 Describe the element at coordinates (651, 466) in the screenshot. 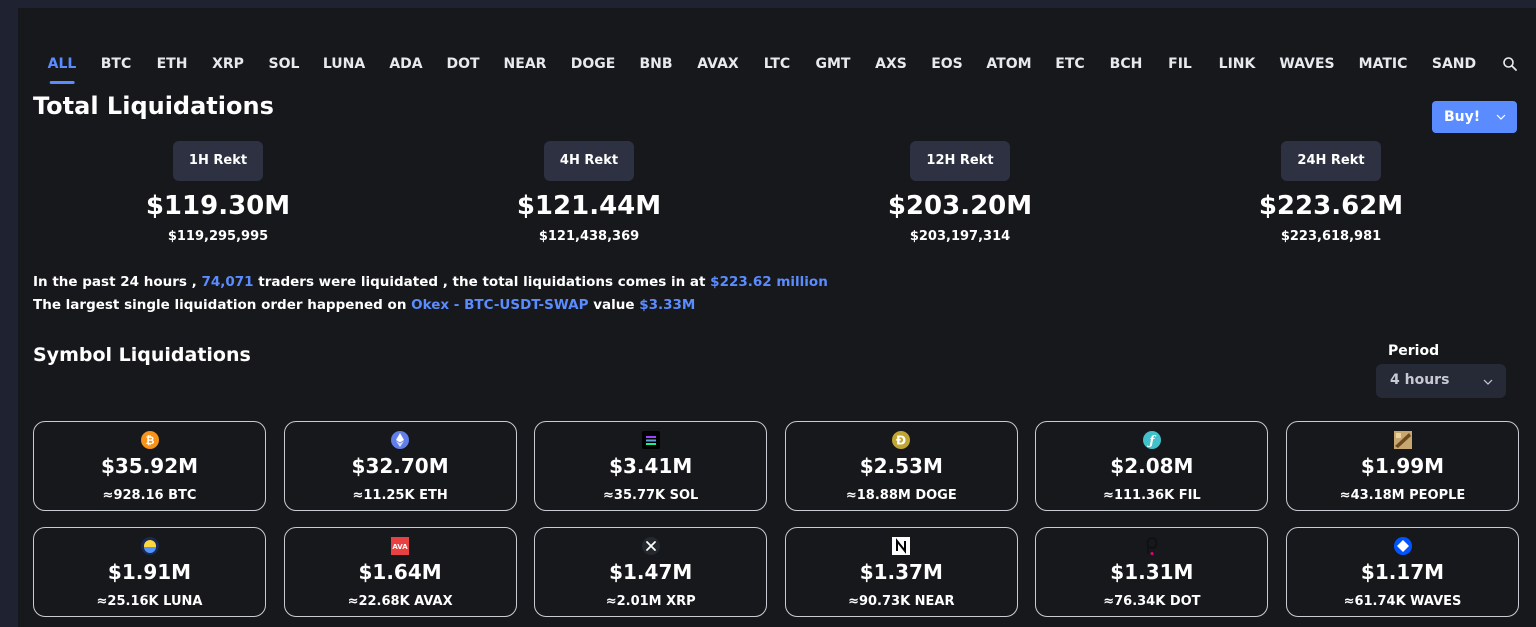

I see `symbol-card-sol: $3.41M ≈35.77K SOL` at that location.